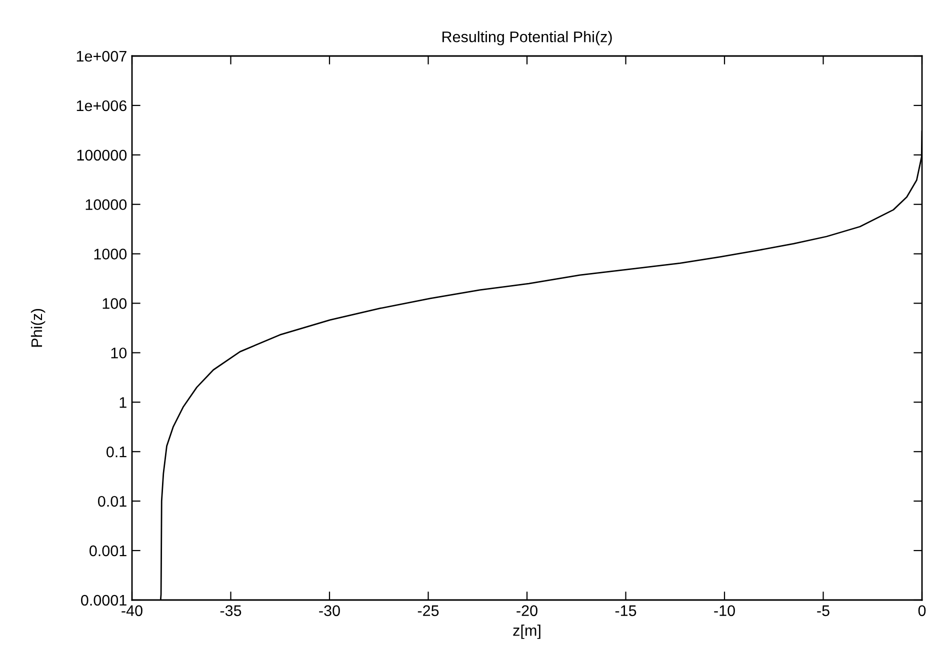  Describe the element at coordinates (112, 501) in the screenshot. I see `y-tick-label: 0.01` at that location.